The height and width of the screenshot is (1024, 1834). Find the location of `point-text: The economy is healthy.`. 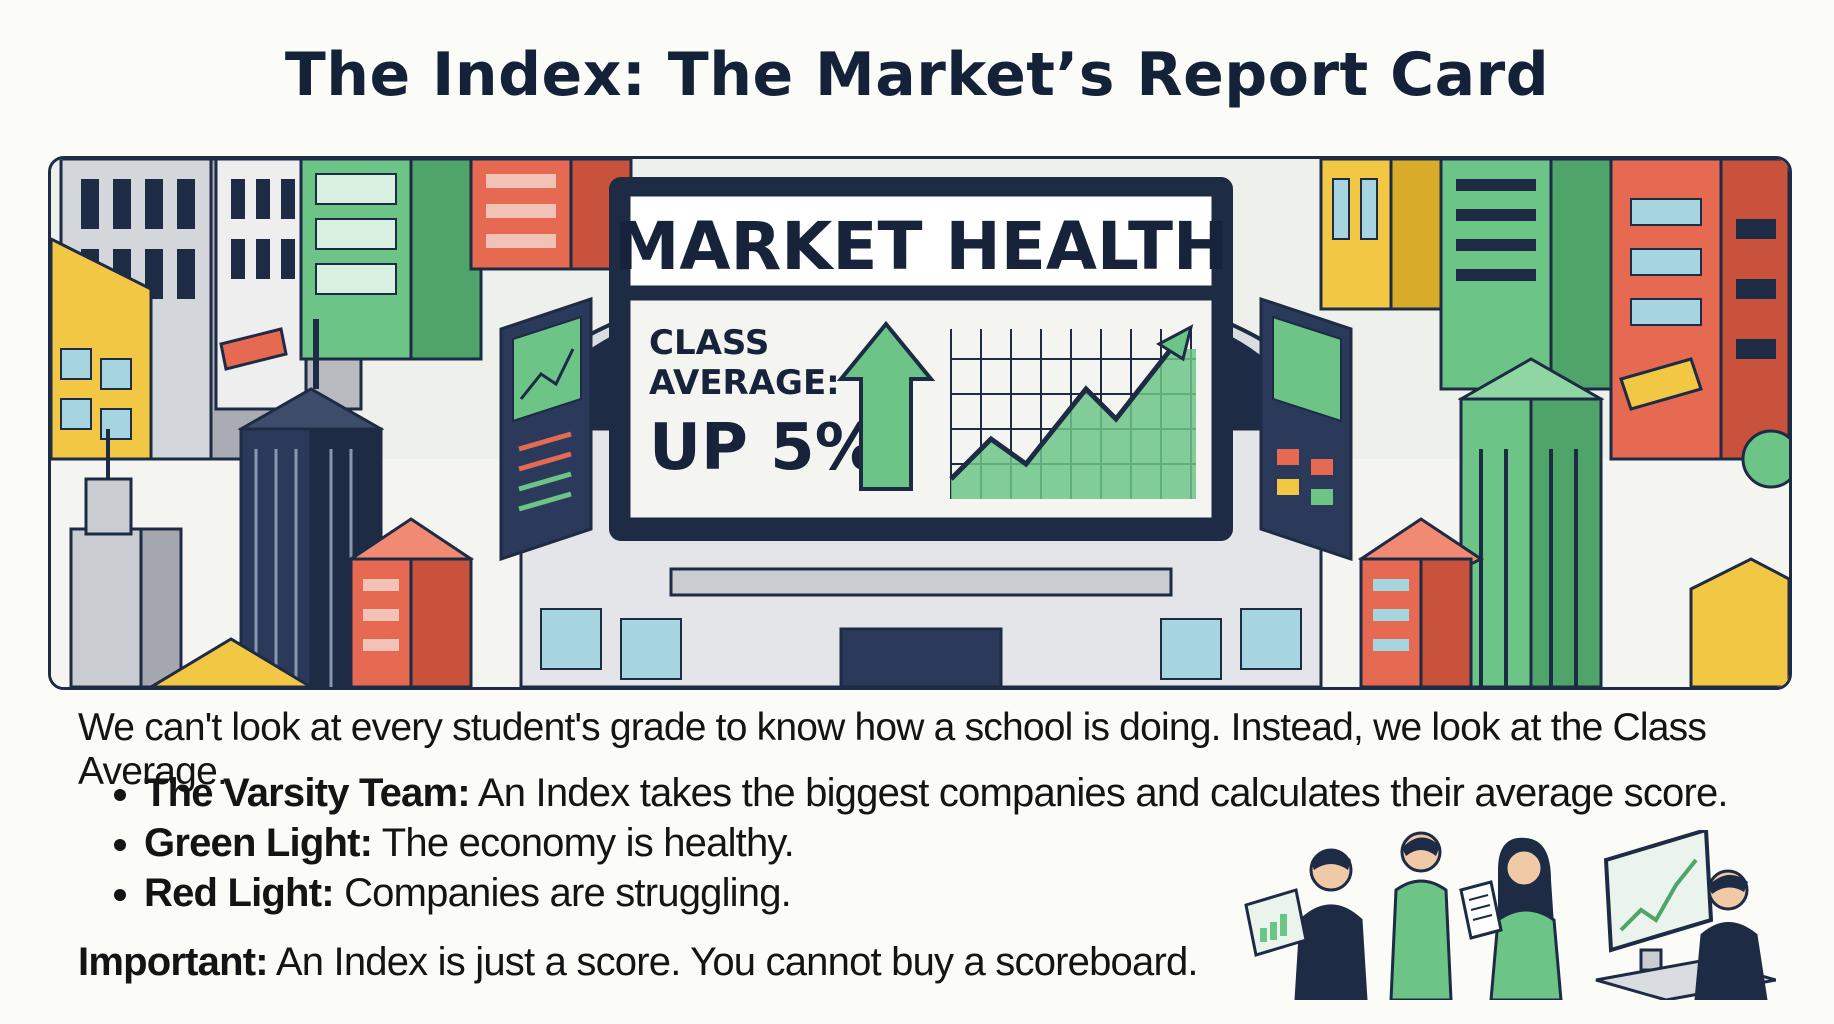

point-text: The economy is healthy. is located at coordinates (583, 843).